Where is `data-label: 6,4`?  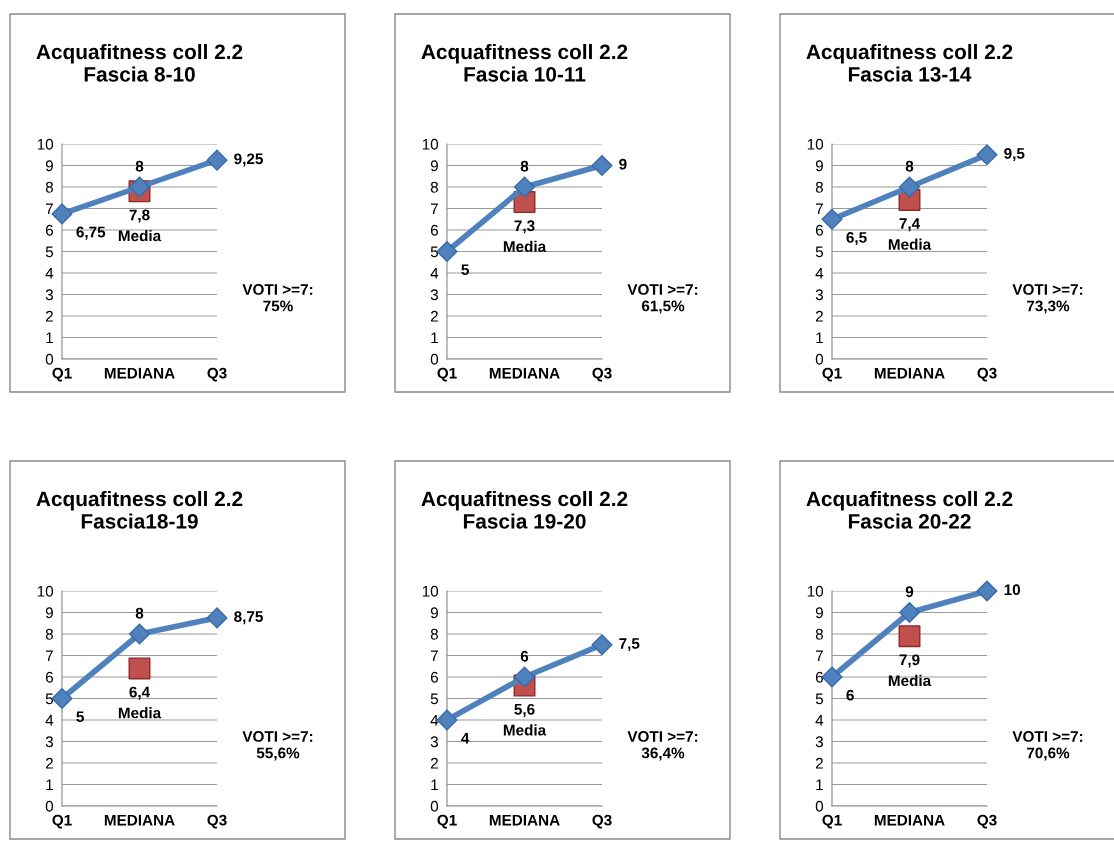 data-label: 6,4 is located at coordinates (140, 693).